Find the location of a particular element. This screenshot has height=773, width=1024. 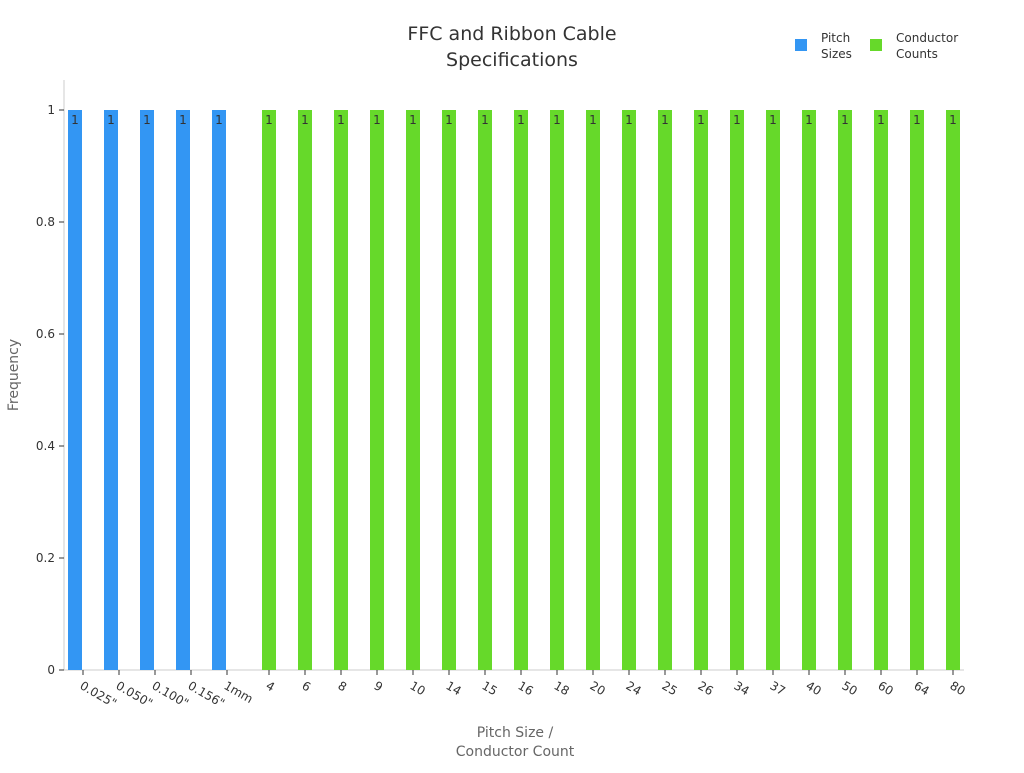

y-tick-label: 0.4 is located at coordinates (45, 446).